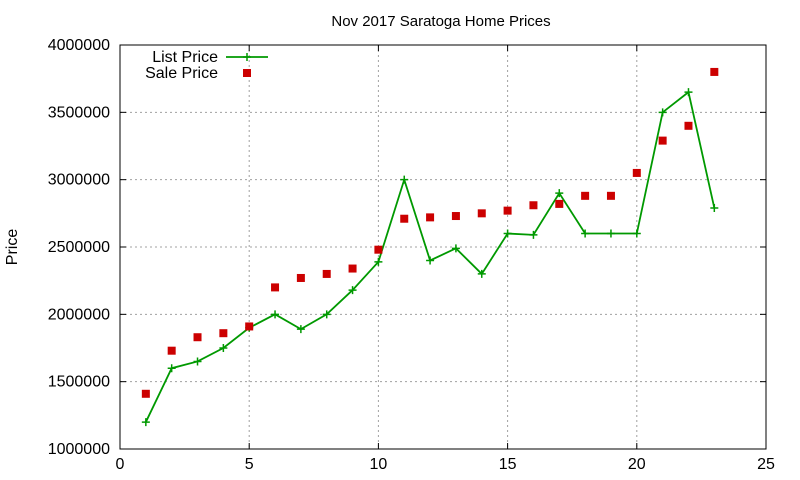  Describe the element at coordinates (79, 449) in the screenshot. I see `y-tick-label: 1000000` at that location.